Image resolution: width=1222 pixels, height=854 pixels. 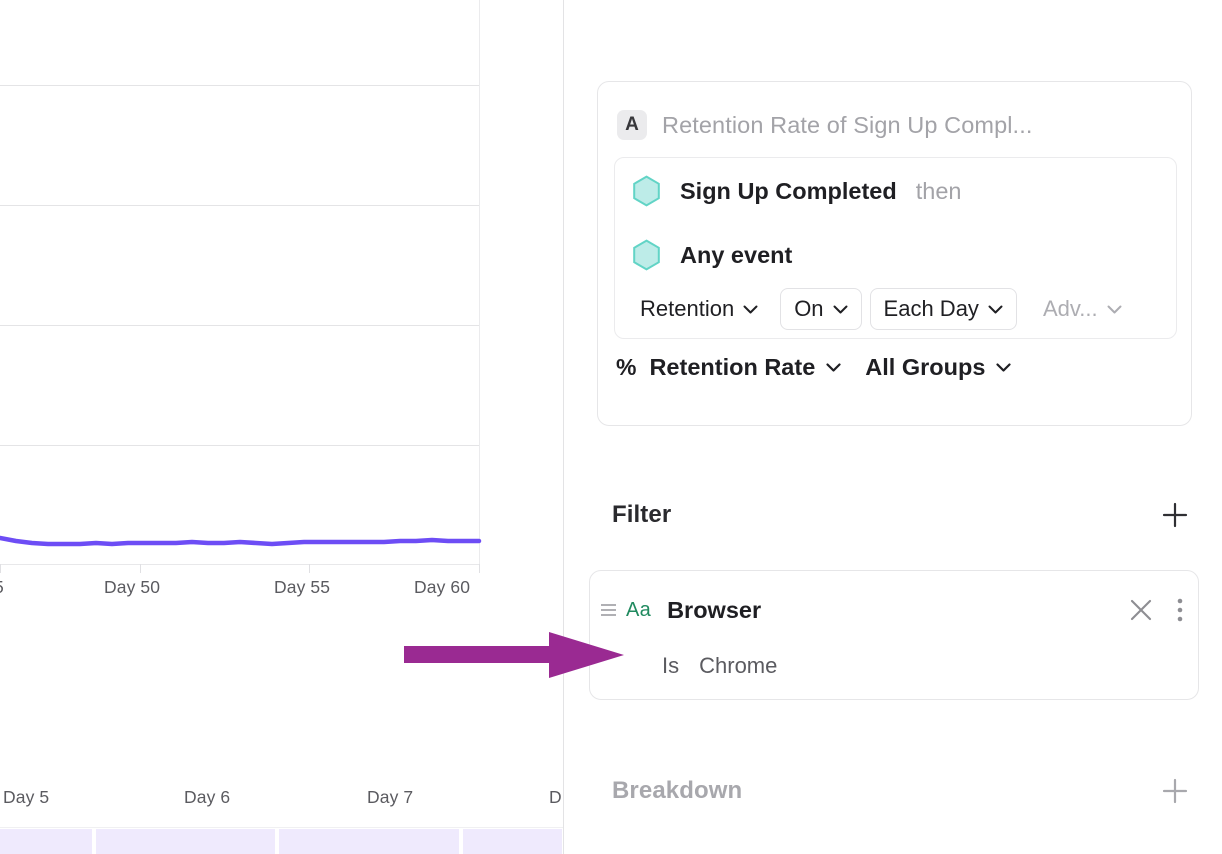 I want to click on dropdown-retention-rate: Retention Rate, so click(x=745, y=367).